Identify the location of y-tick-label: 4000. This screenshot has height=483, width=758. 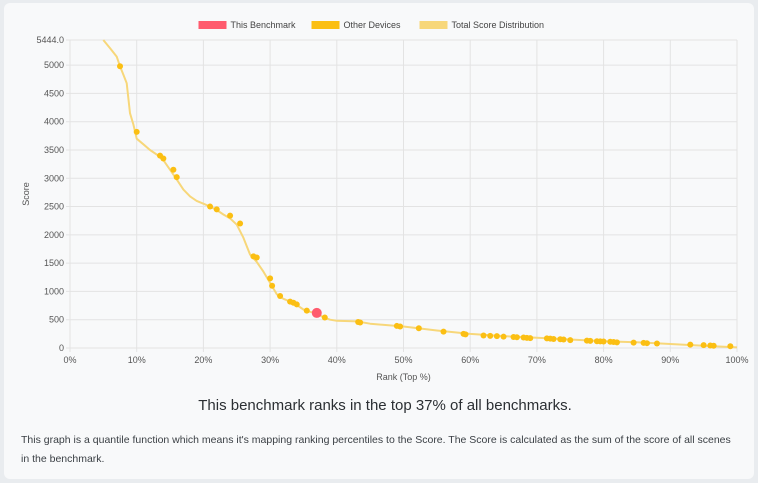
(54, 122).